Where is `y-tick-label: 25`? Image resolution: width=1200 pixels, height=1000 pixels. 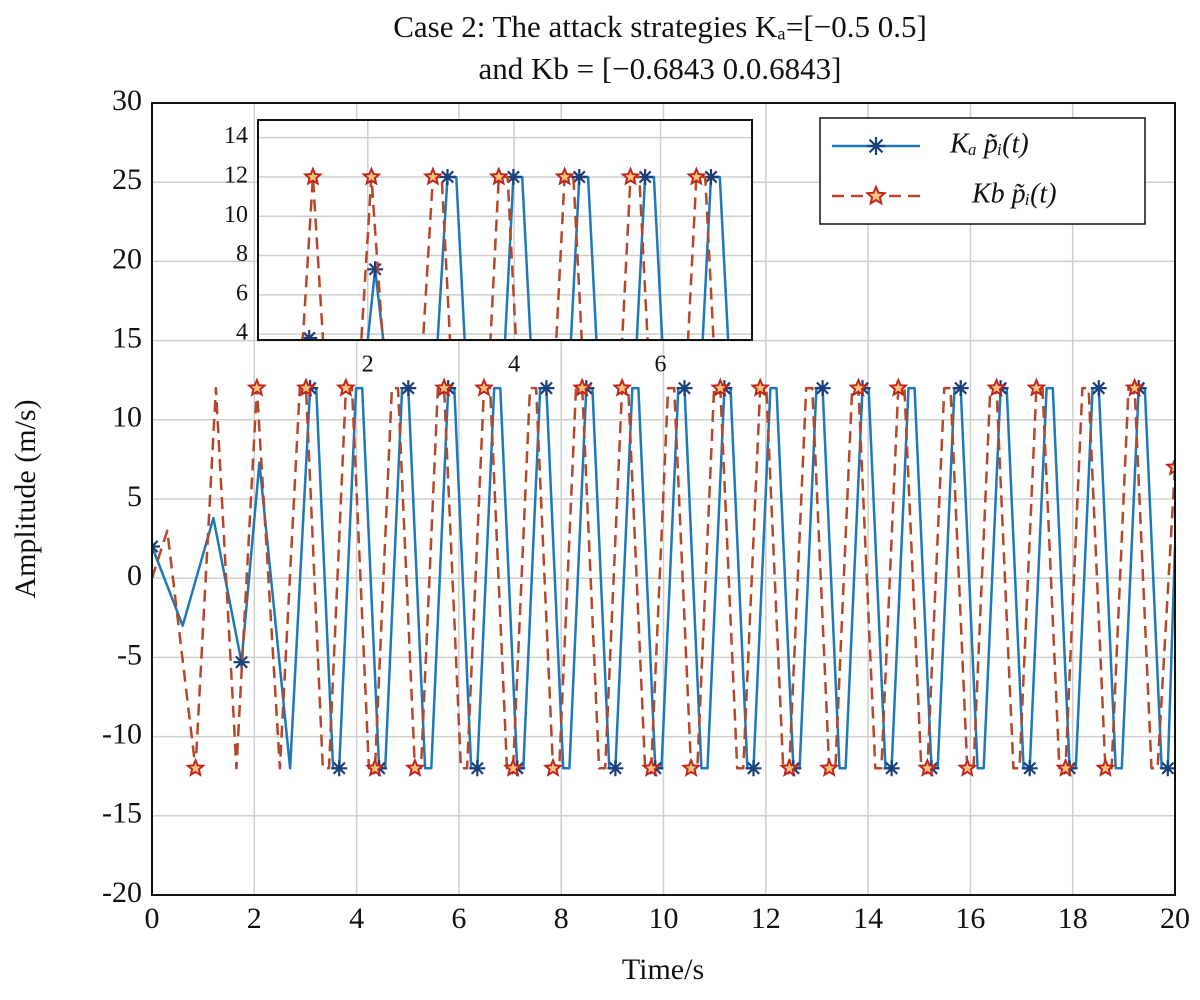 y-tick-label: 25 is located at coordinates (127, 179).